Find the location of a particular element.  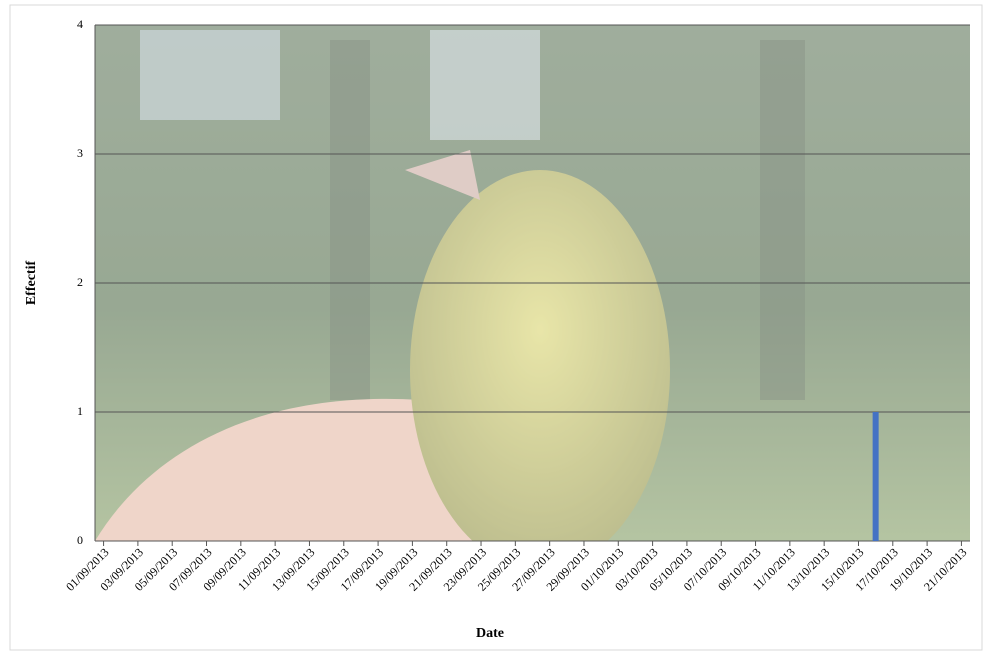

bar is located at coordinates (875, 476).